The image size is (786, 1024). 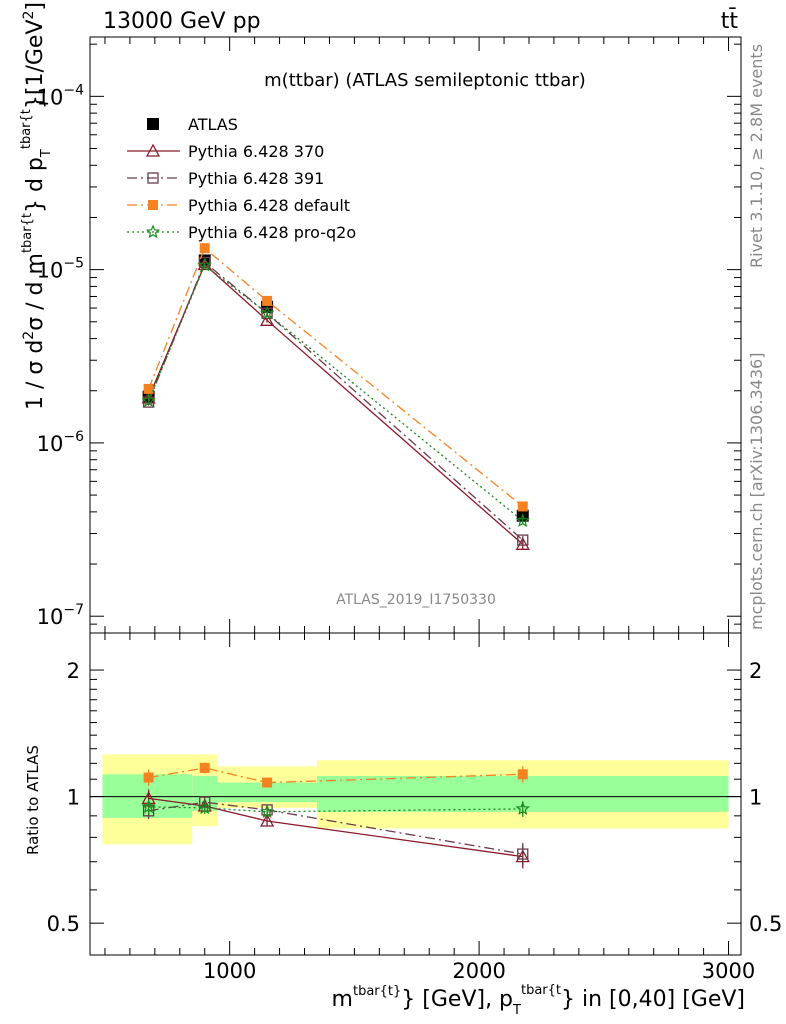 What do you see at coordinates (73, 798) in the screenshot?
I see `ratio-y-tick-label-left: 1` at bounding box center [73, 798].